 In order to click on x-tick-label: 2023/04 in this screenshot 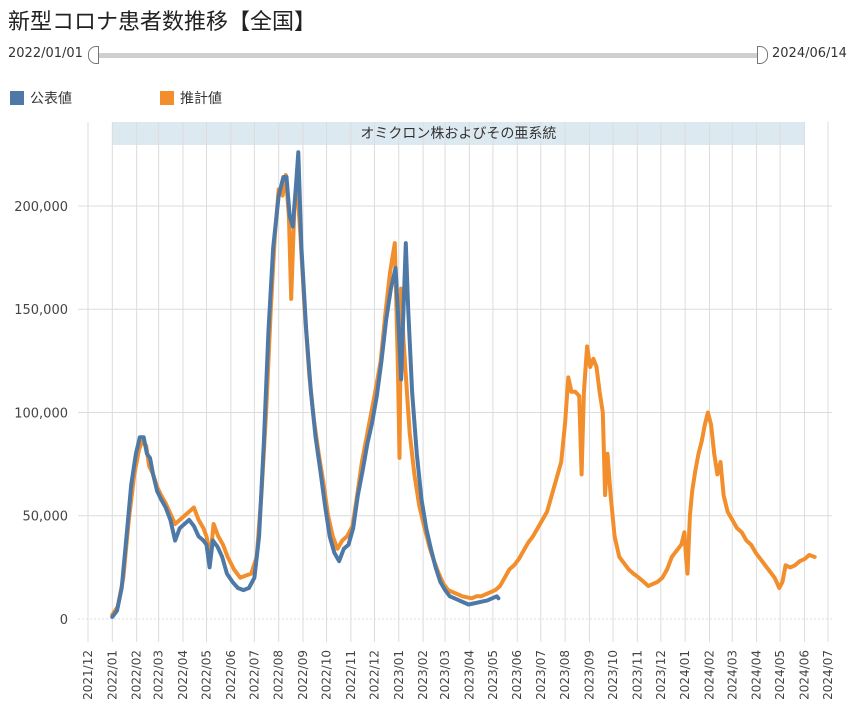, I will do `click(469, 675)`.